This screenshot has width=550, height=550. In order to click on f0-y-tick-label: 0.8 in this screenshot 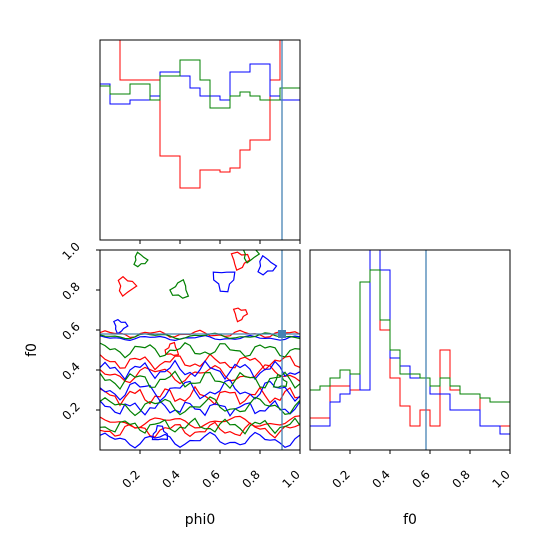, I will do `click(70, 290)`.